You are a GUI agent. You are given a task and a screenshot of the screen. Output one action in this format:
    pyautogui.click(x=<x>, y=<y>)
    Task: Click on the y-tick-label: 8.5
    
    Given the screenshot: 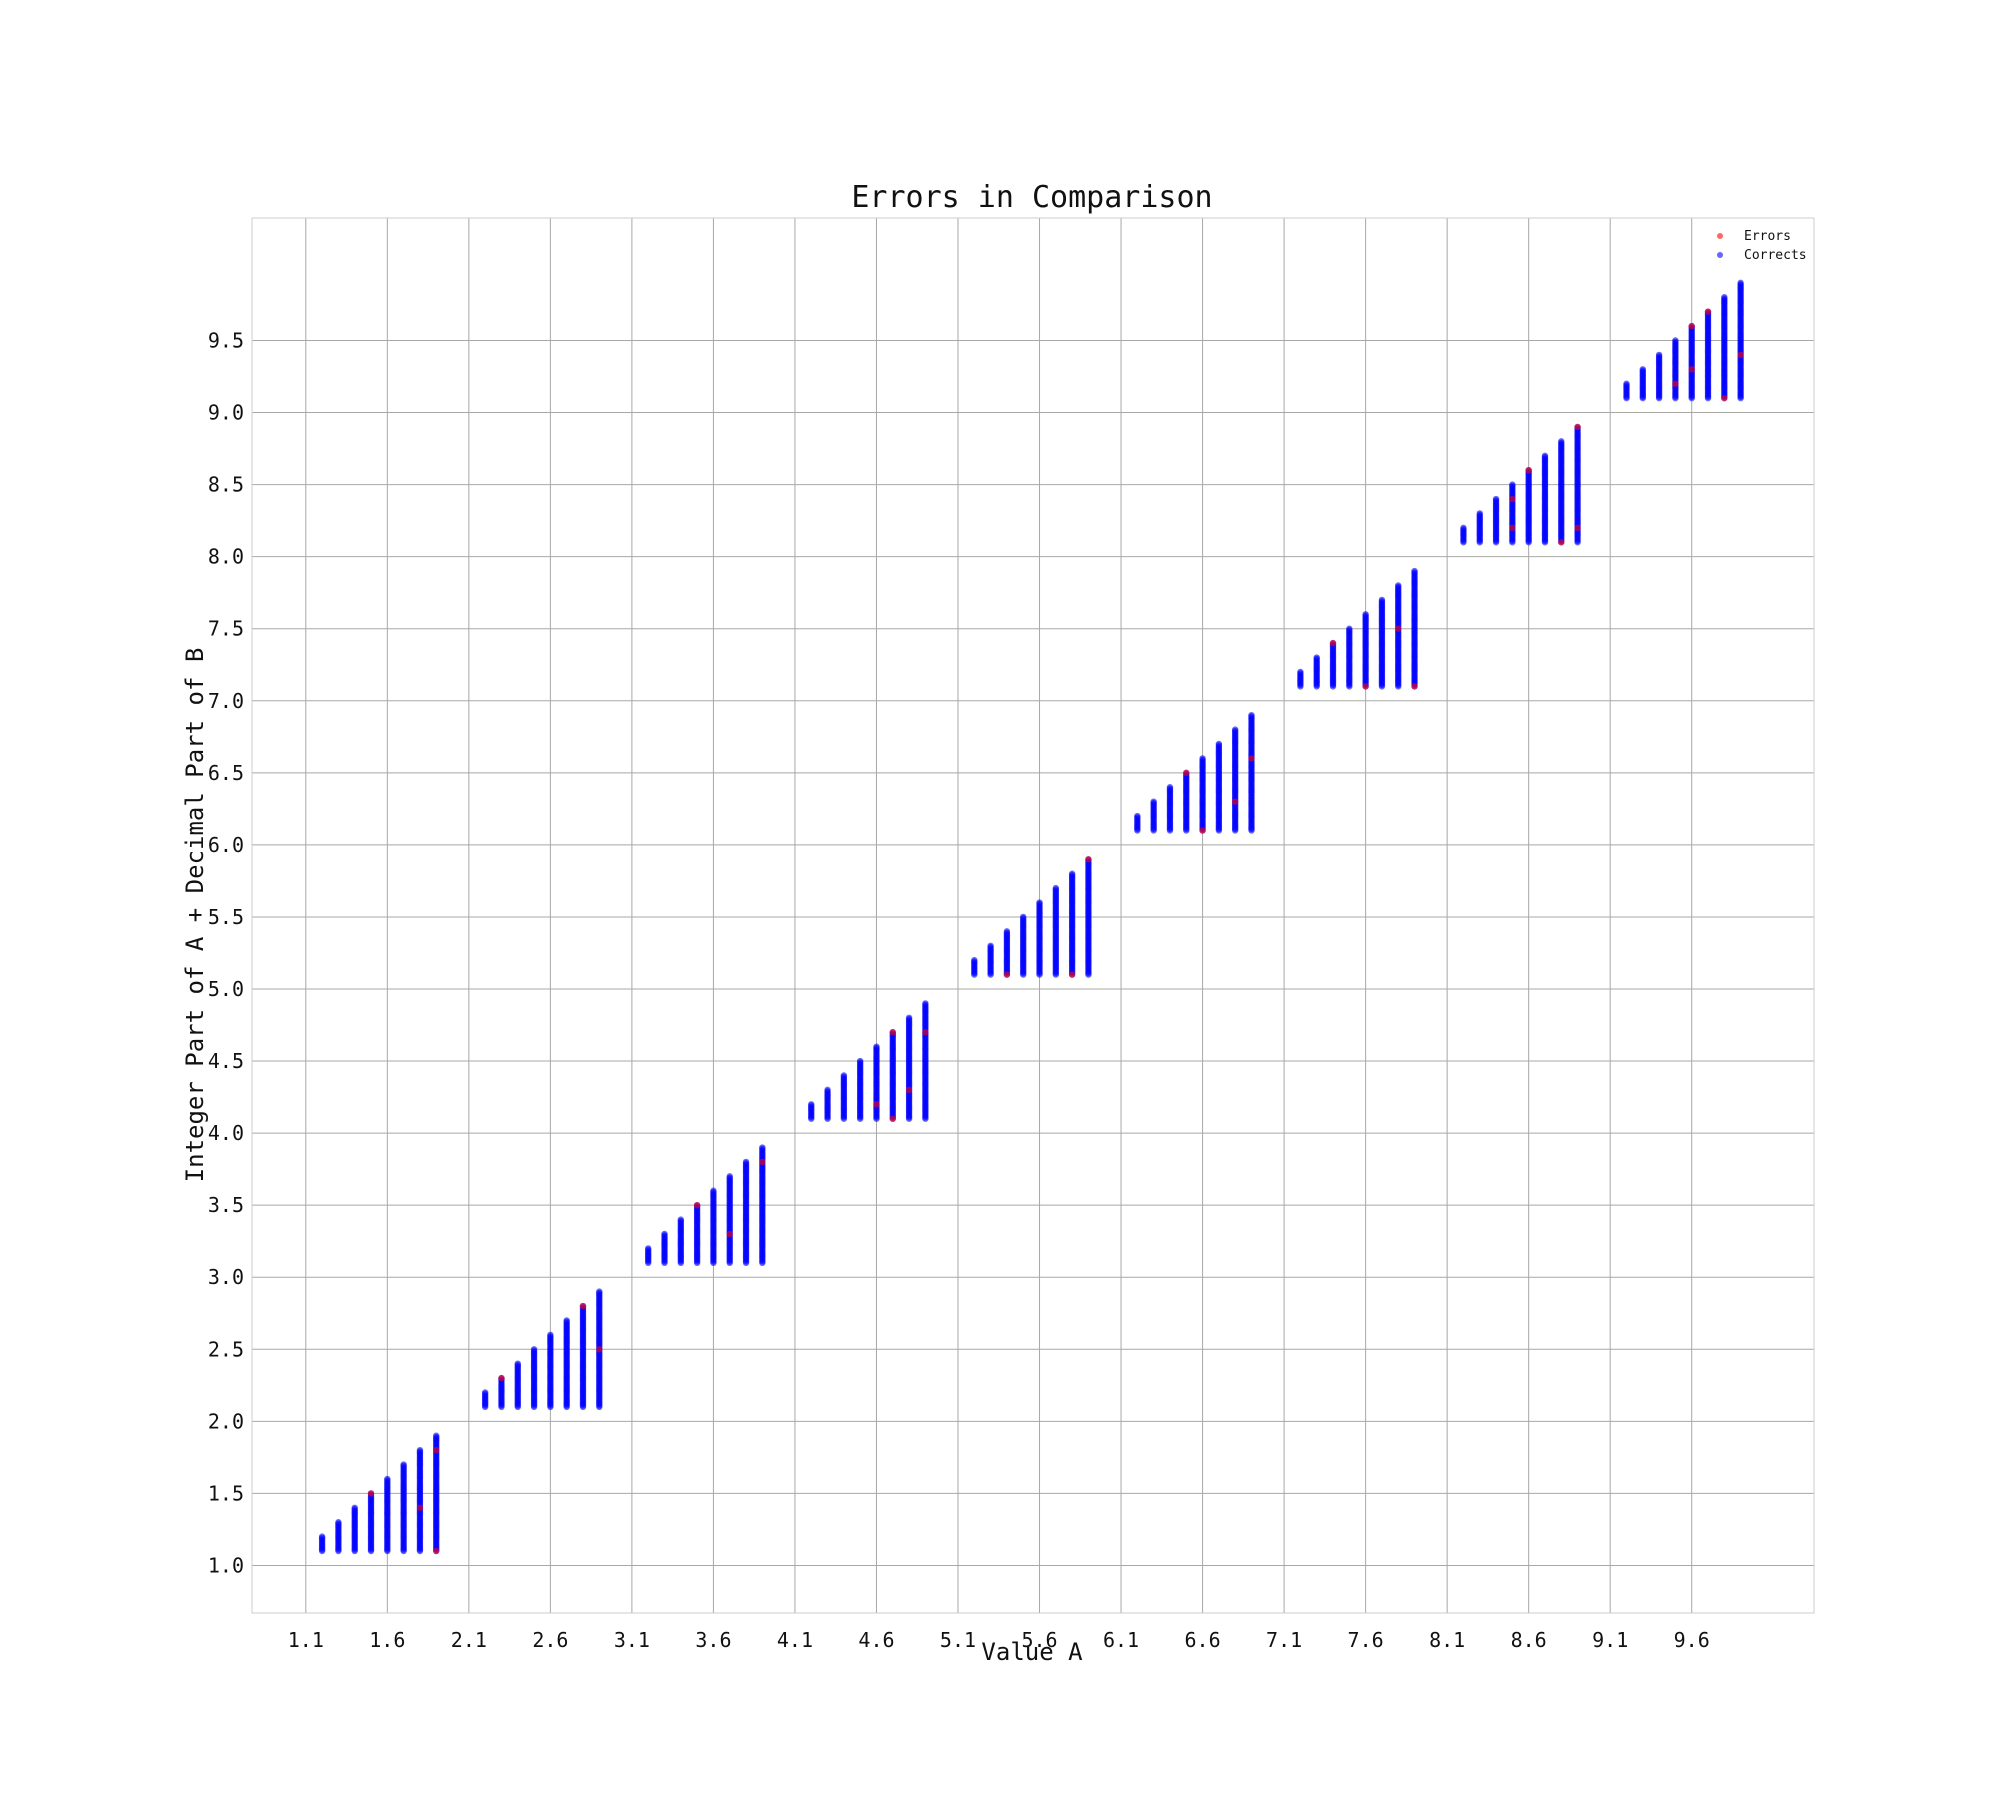 What is the action you would take?
    pyautogui.click(x=226, y=485)
    